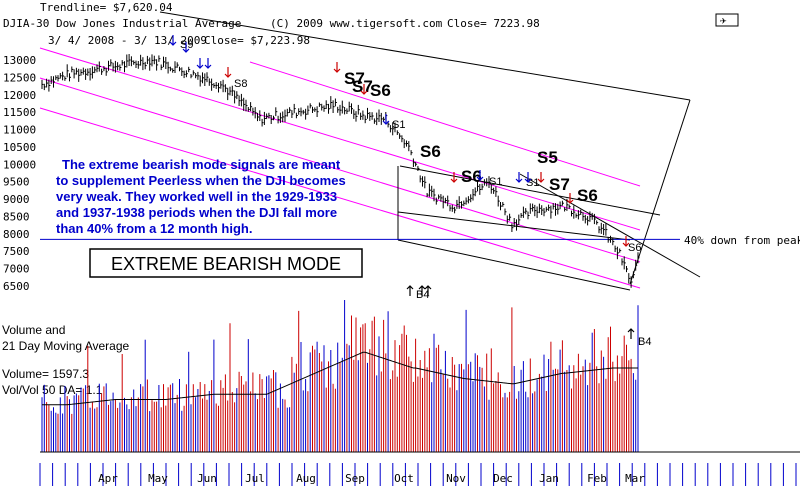 Image resolution: width=800 pixels, height=487 pixels. Describe the element at coordinates (355, 478) in the screenshot. I see `x-tick-label: Sep` at that location.